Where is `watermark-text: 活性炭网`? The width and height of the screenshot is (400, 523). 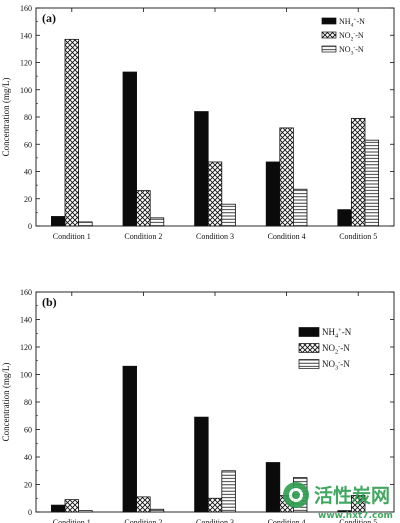 watermark-text: 活性炭网 is located at coordinates (352, 495).